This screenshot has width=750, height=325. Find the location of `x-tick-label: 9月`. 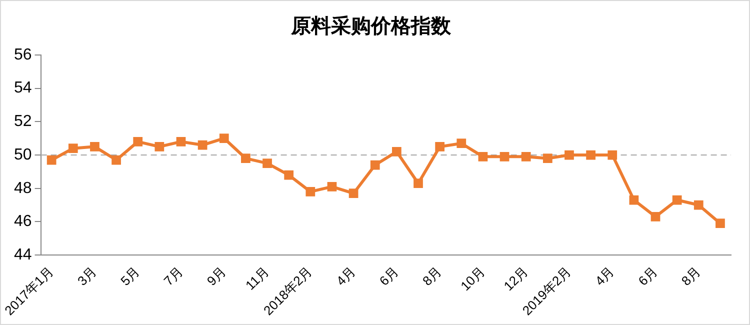

x-tick-label: 9月 is located at coordinates (216, 276).